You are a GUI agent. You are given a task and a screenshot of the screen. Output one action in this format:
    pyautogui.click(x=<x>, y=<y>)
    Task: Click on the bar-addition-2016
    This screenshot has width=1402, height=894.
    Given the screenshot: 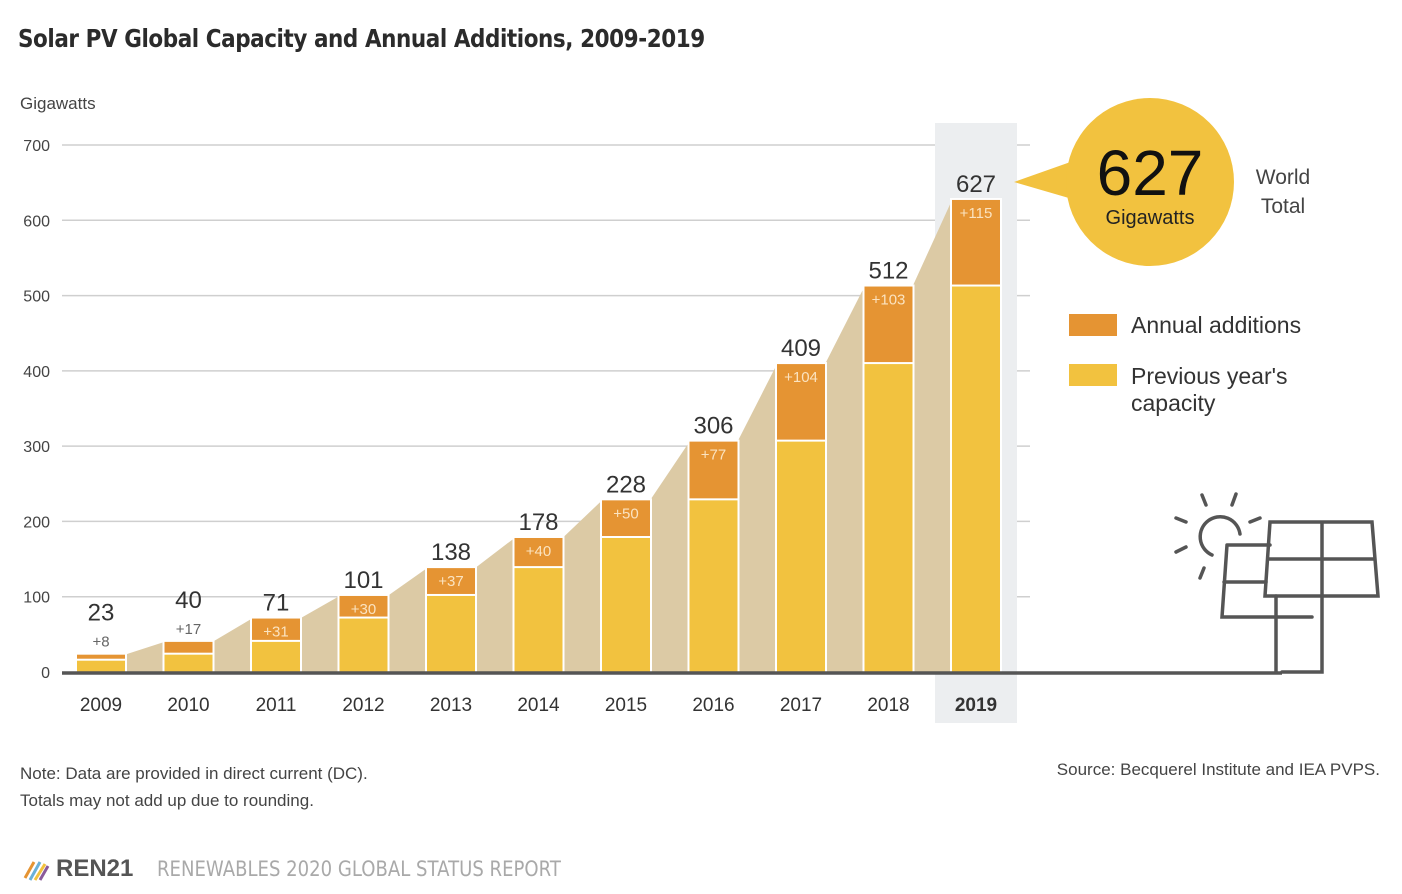 What is the action you would take?
    pyautogui.click(x=713, y=470)
    